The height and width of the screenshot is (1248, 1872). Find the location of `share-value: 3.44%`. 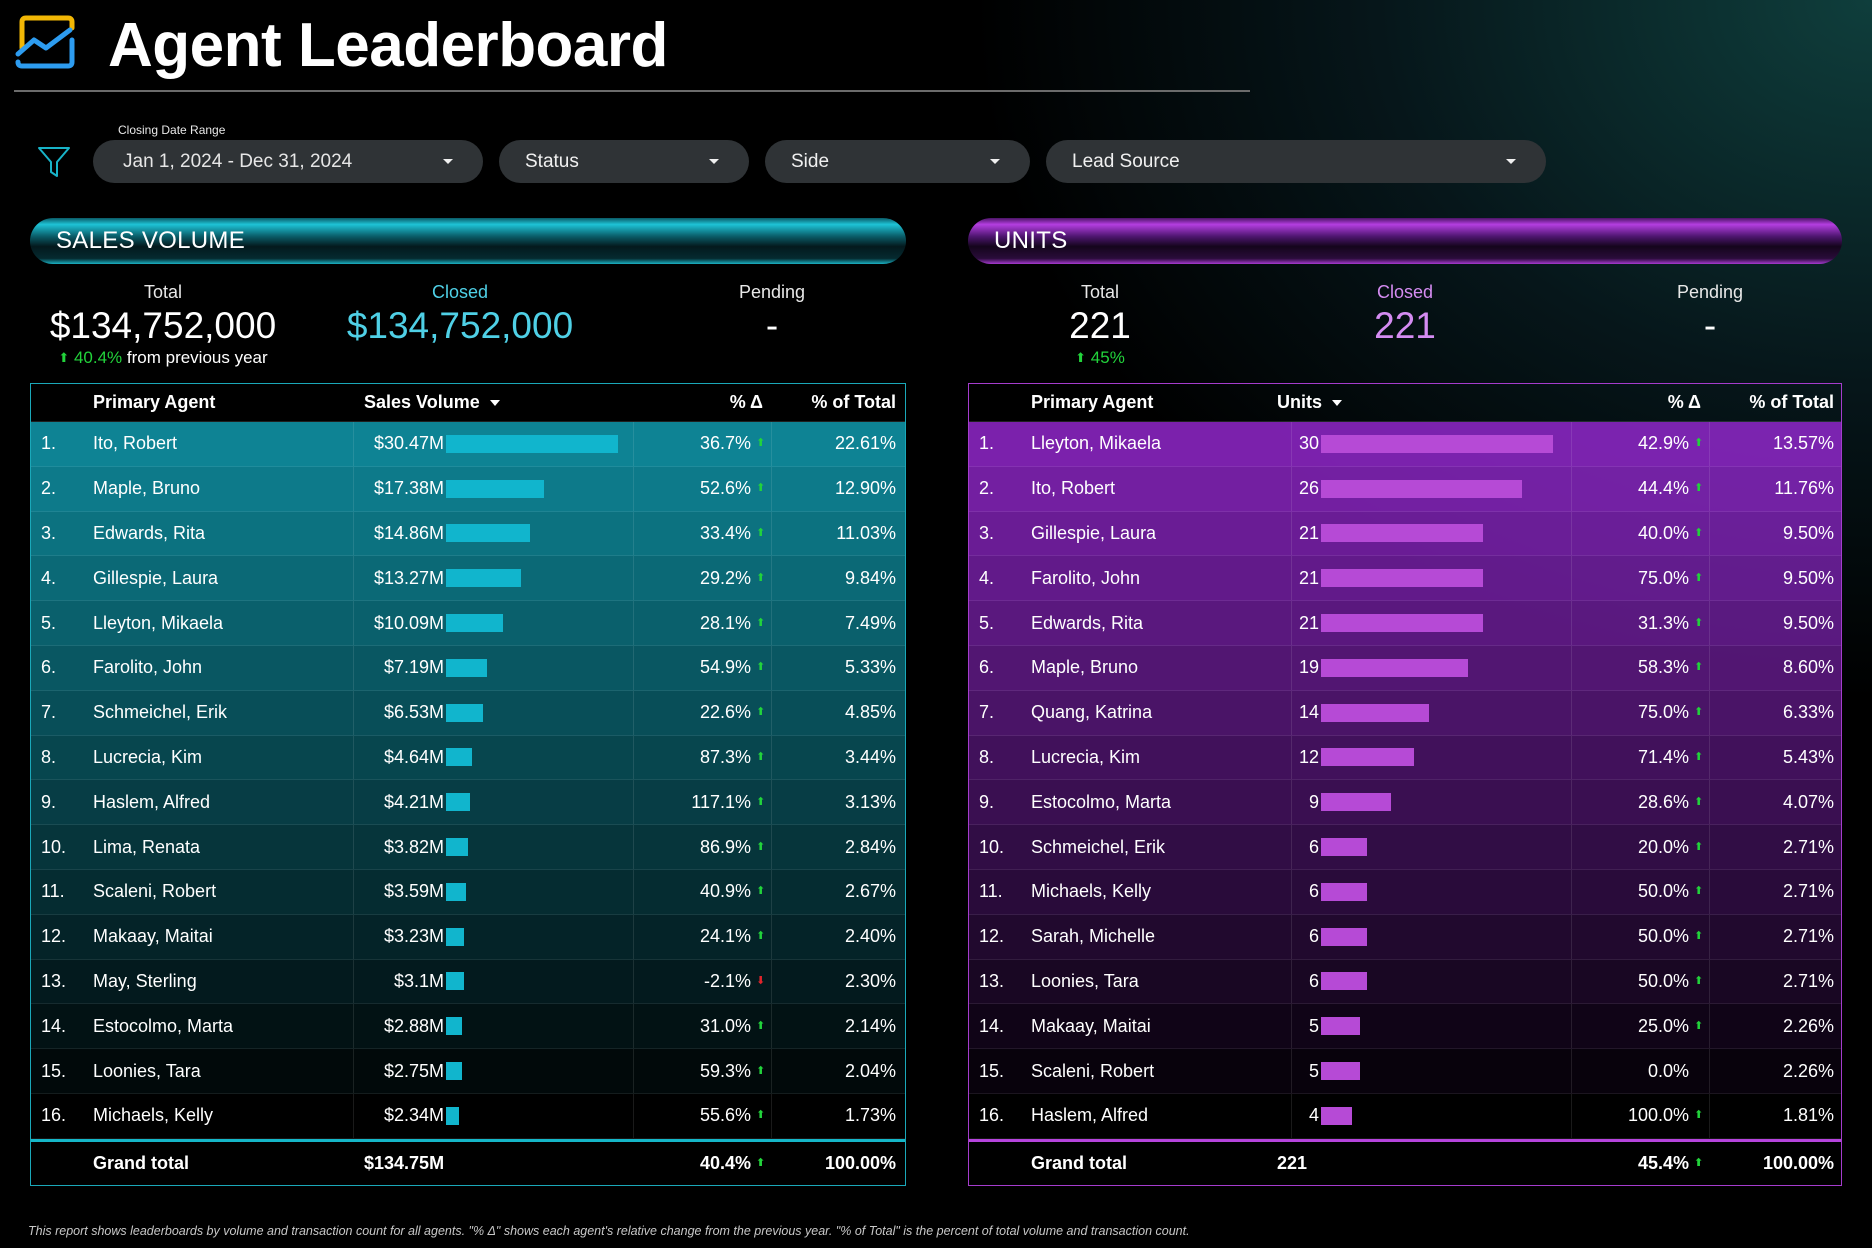

share-value: 3.44% is located at coordinates (870, 756).